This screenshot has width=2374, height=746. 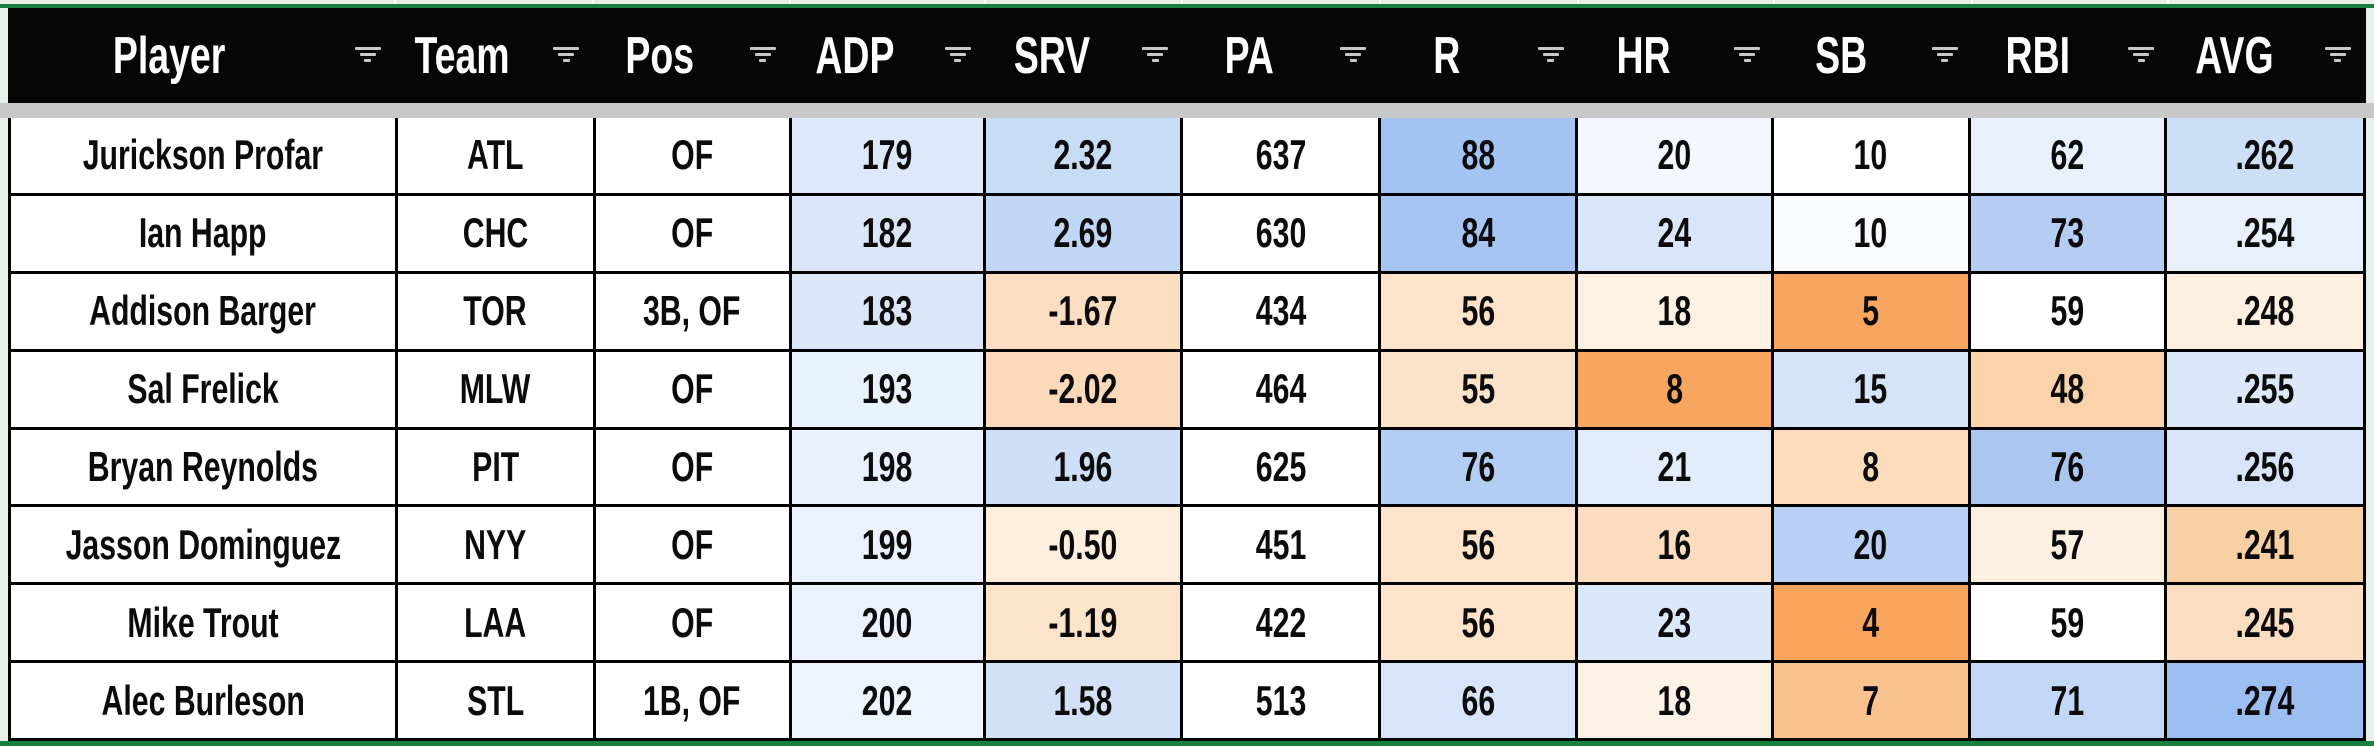 What do you see at coordinates (204, 233) in the screenshot?
I see `cell-player: Ian Happ` at bounding box center [204, 233].